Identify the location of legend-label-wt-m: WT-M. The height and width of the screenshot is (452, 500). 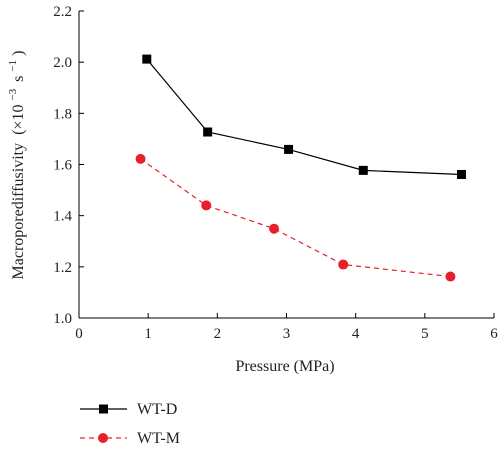
(158, 438).